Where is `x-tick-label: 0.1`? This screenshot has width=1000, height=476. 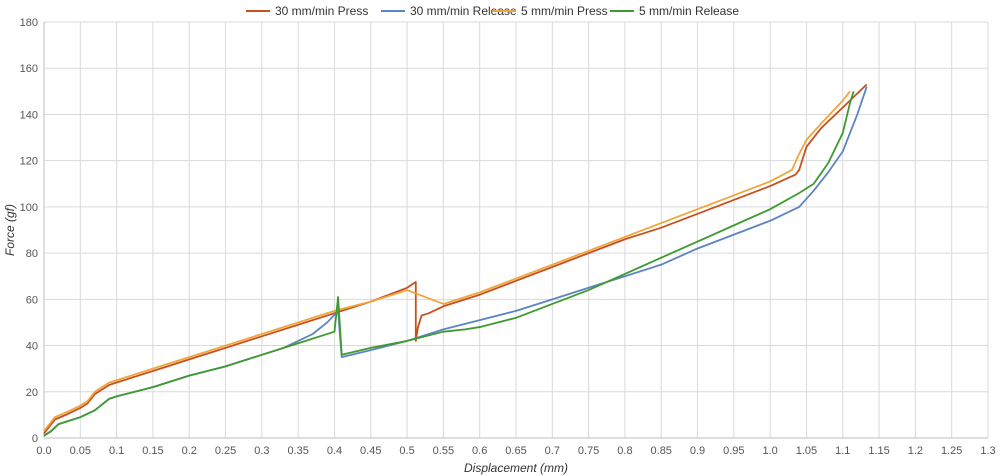 x-tick-label: 0.1 is located at coordinates (116, 451).